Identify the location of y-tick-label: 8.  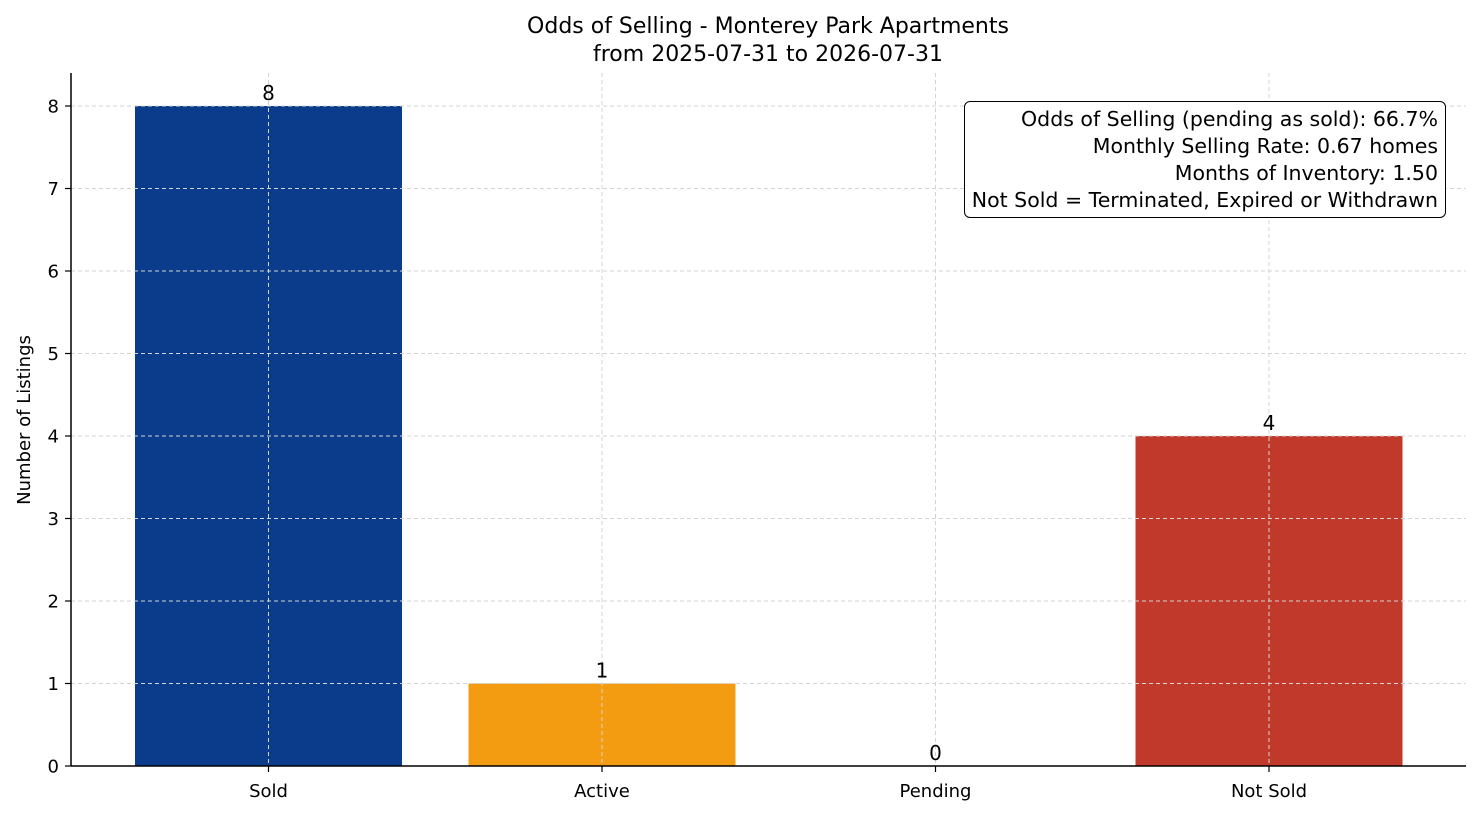
(53, 107).